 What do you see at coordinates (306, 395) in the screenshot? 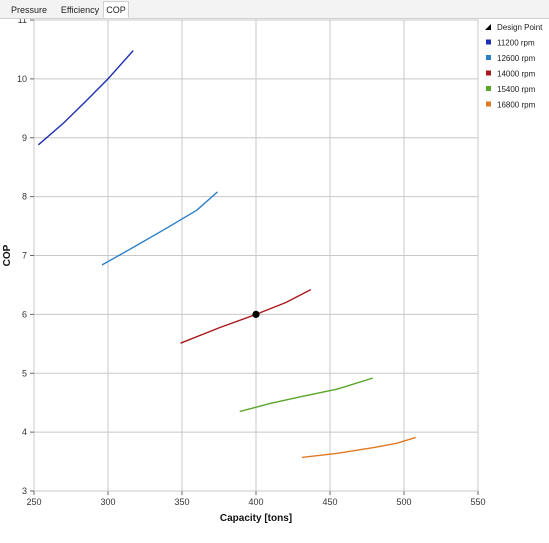
I see `series-line-15400-rpm` at bounding box center [306, 395].